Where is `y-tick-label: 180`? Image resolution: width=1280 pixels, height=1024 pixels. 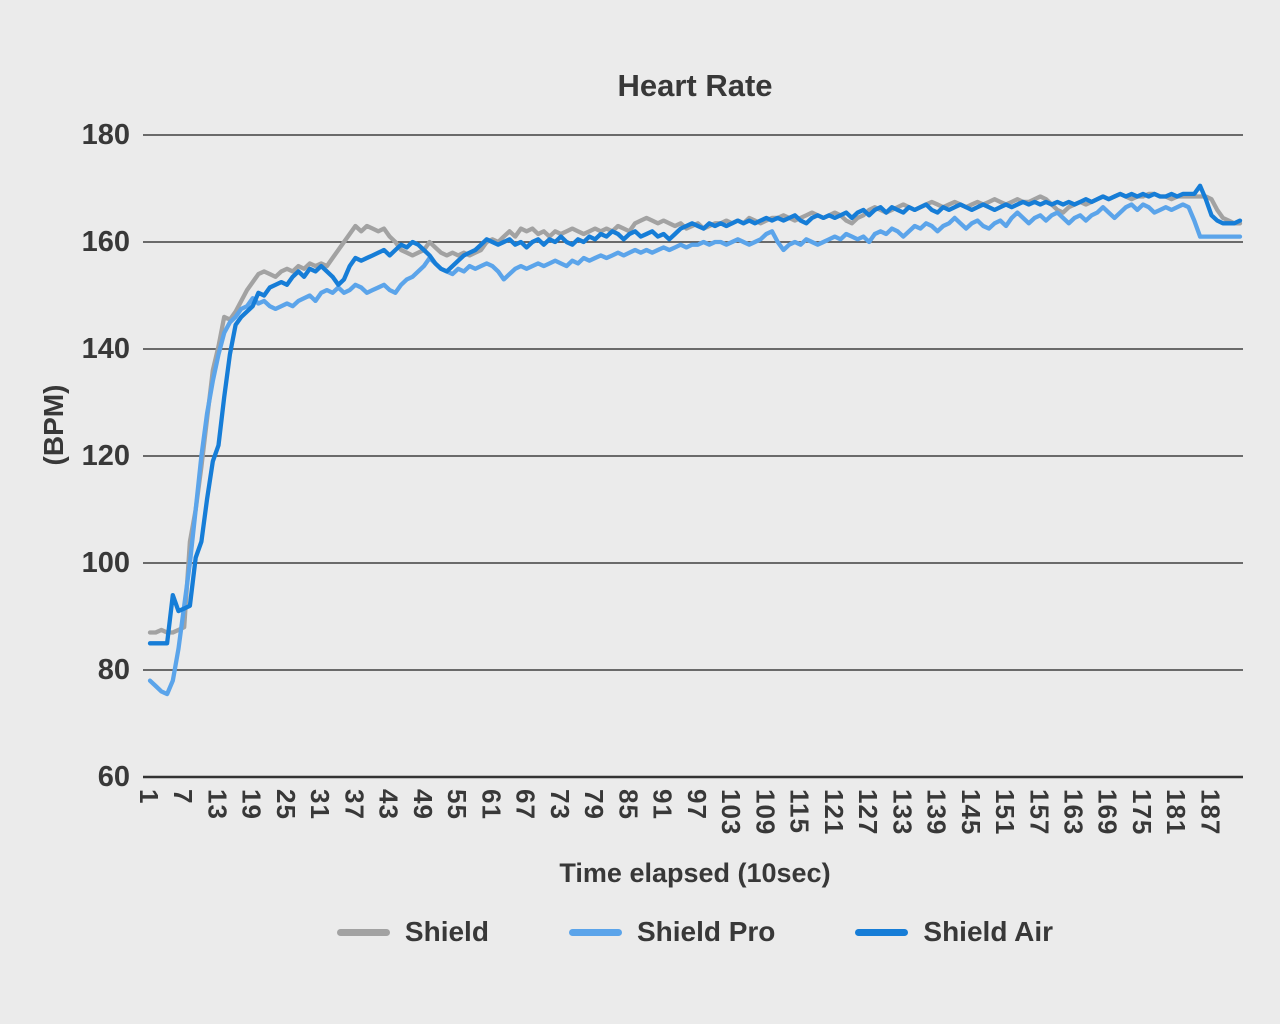
y-tick-label: 180 is located at coordinates (105, 135).